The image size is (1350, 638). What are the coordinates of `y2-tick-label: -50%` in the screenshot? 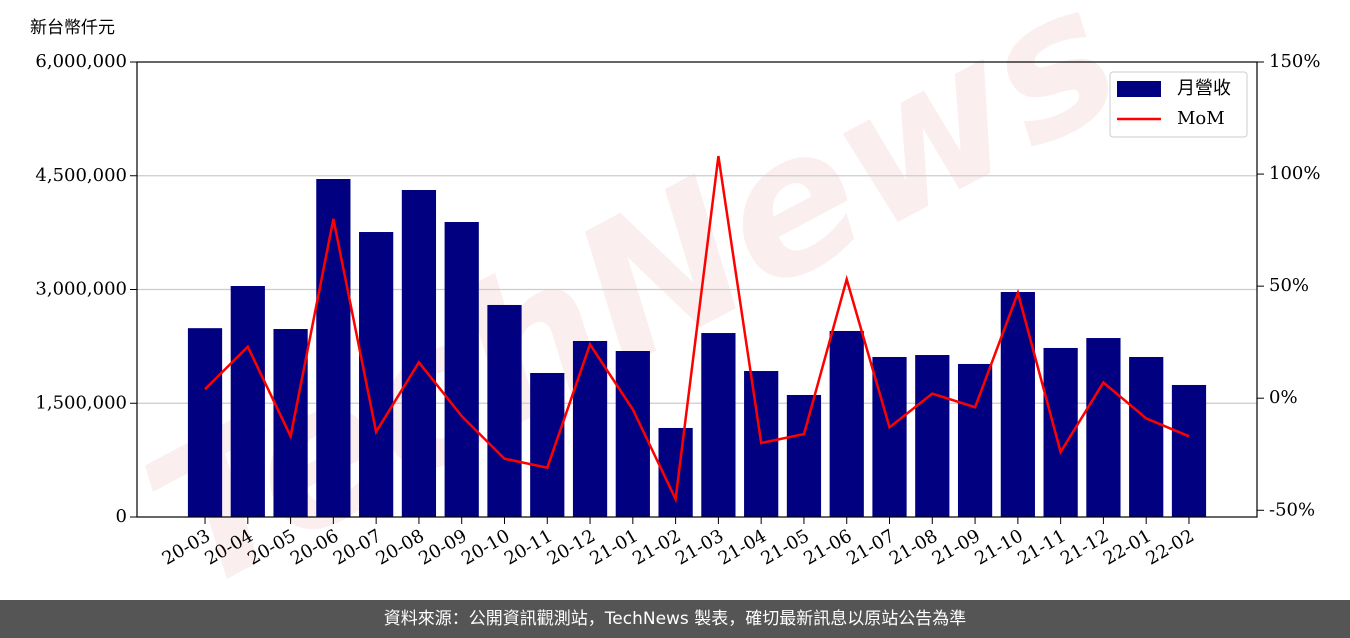 It's located at (1292, 509).